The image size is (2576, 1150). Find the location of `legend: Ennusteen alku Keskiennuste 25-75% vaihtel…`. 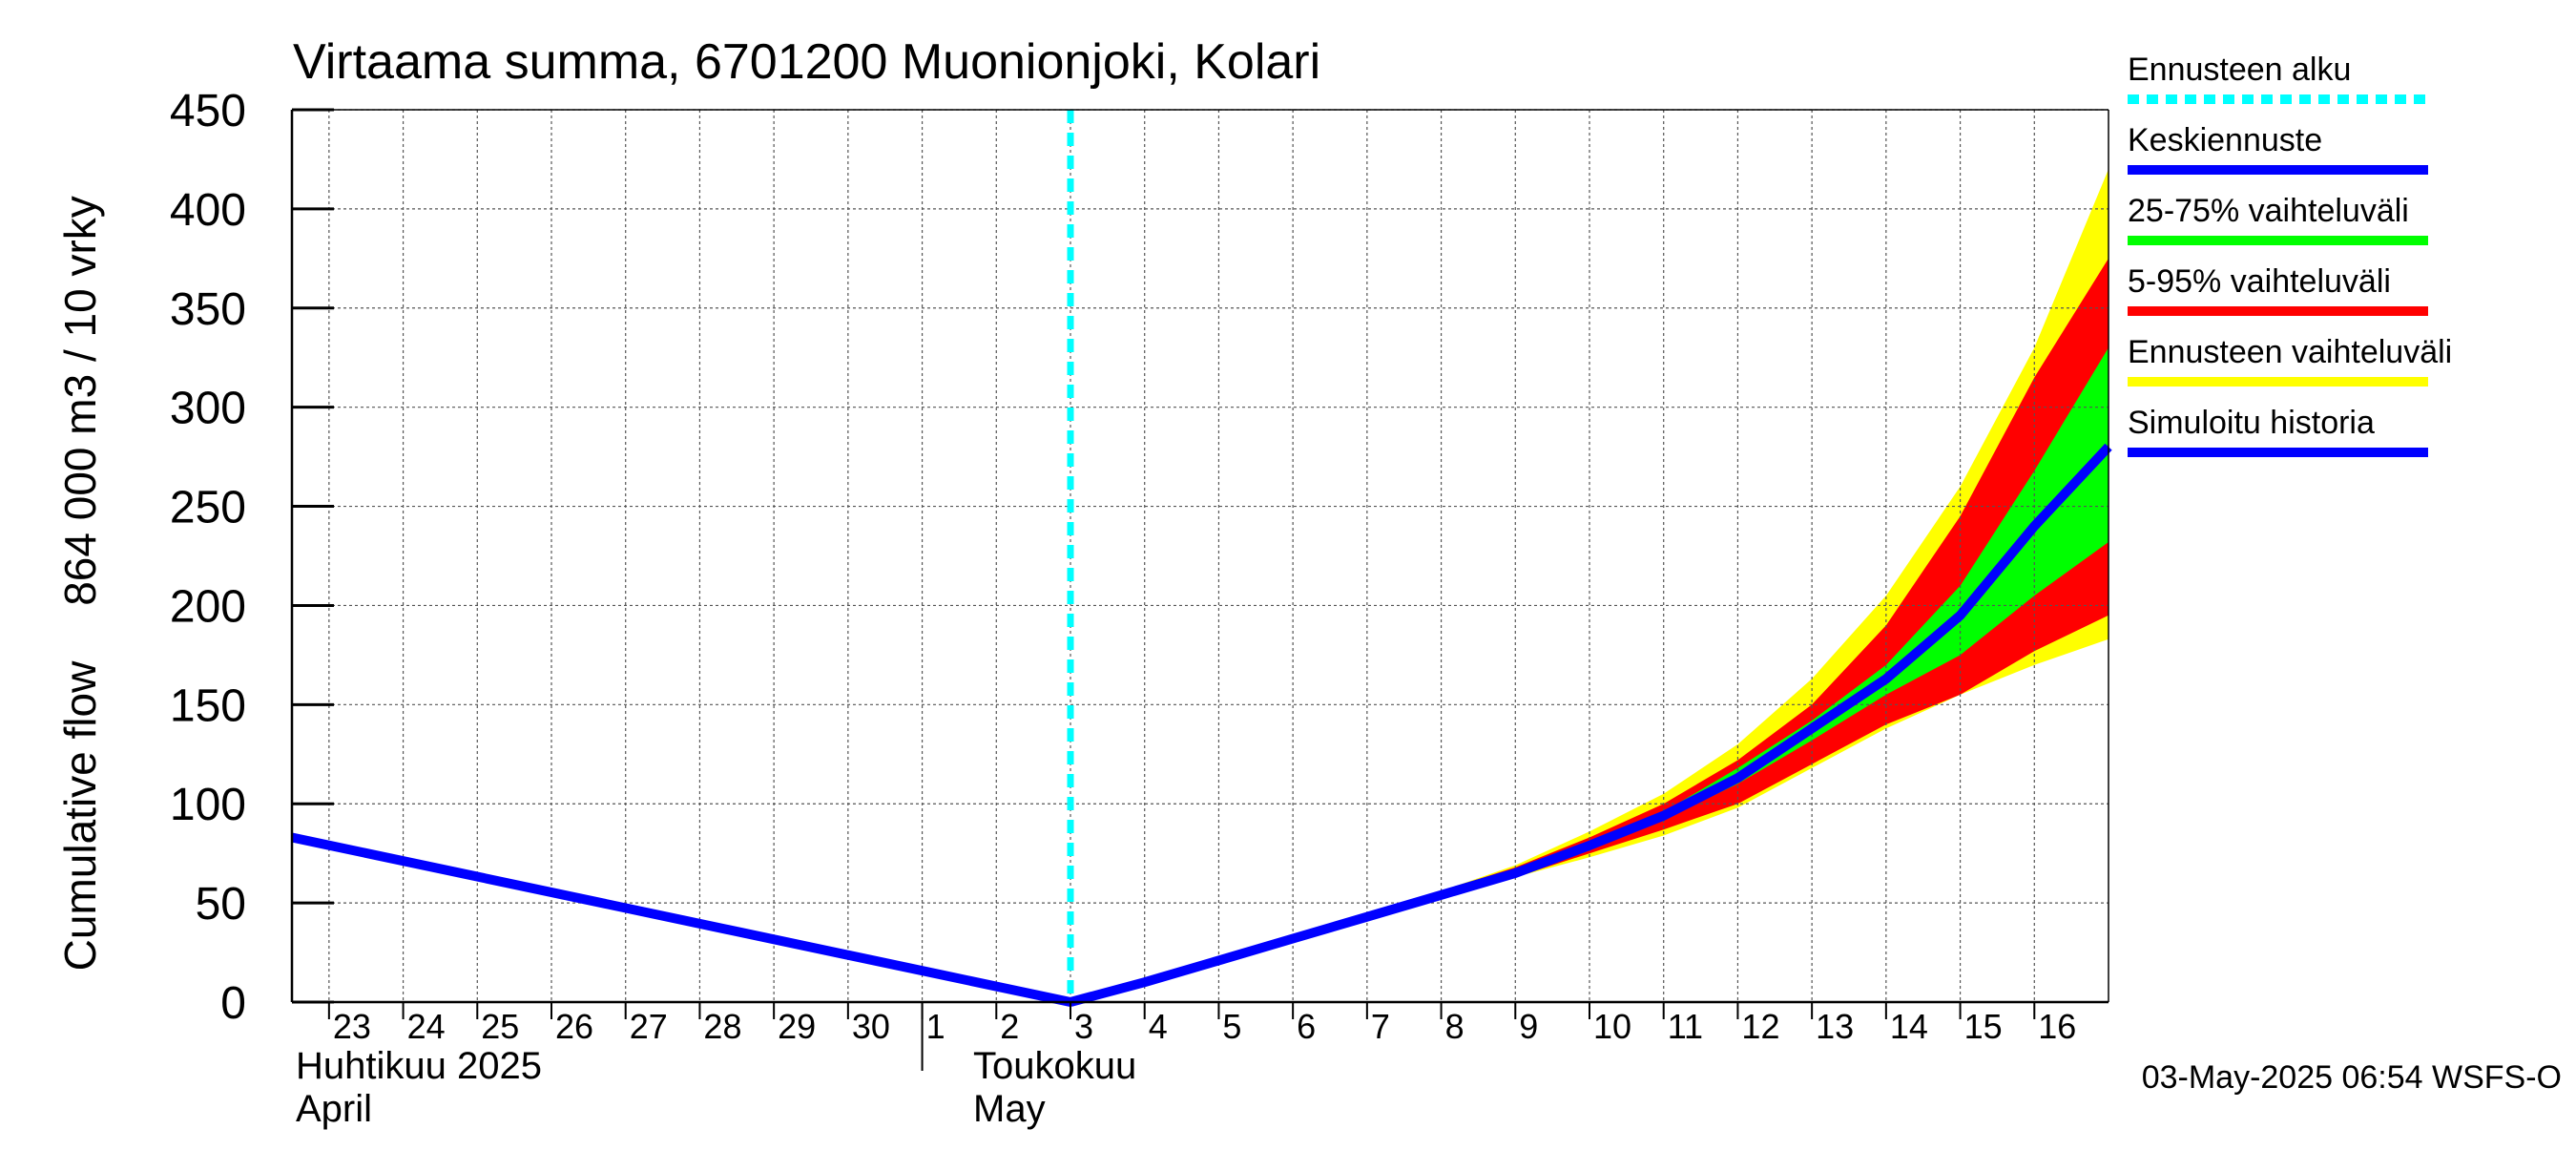

legend: Ennusteen alku Keskiennuste 25-75% vaihtel… is located at coordinates (2290, 255).